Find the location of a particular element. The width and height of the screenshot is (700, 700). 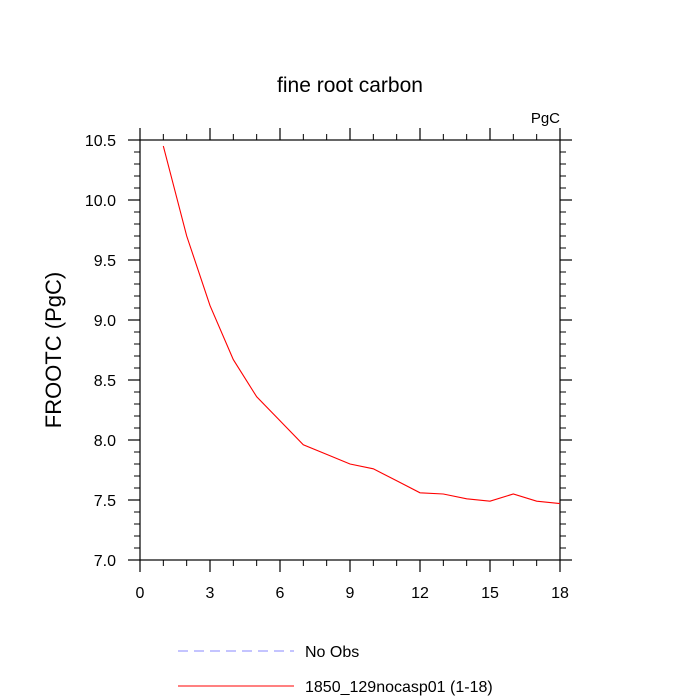

x-tick-label: 12 is located at coordinates (420, 593).